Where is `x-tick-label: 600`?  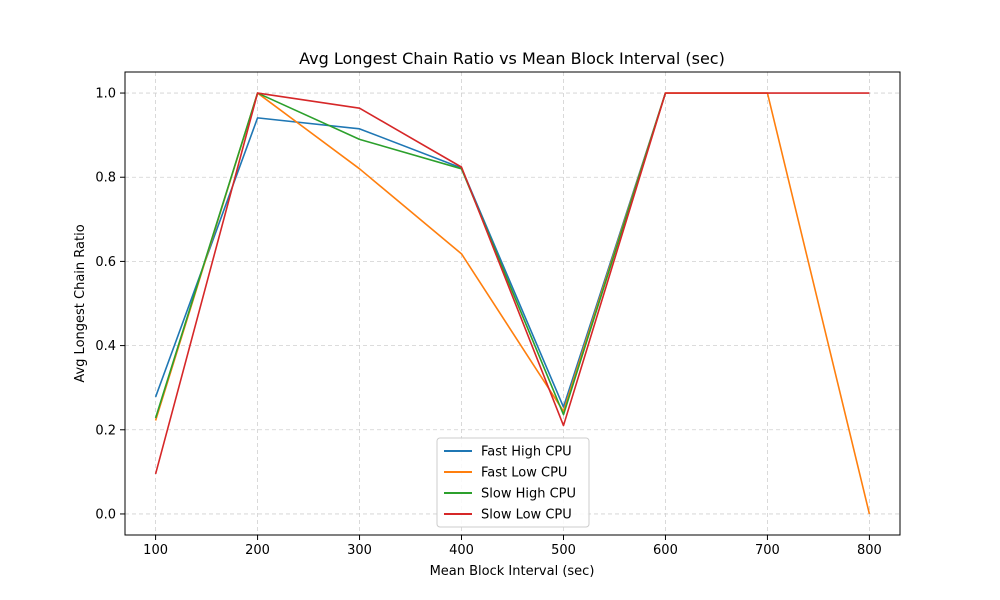 x-tick-label: 600 is located at coordinates (665, 550).